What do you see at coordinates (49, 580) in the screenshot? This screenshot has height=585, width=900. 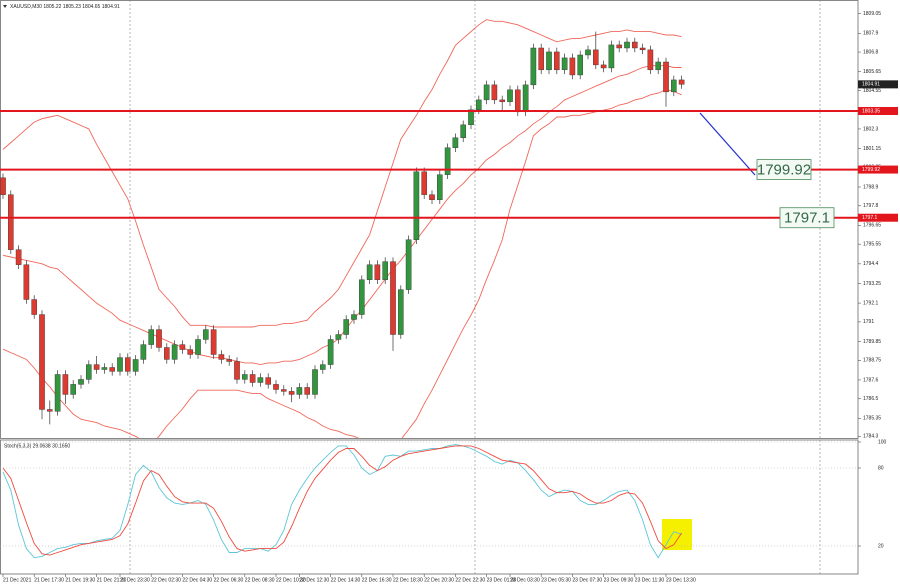 I see `x-tick-label: 21 Dec 17:30` at bounding box center [49, 580].